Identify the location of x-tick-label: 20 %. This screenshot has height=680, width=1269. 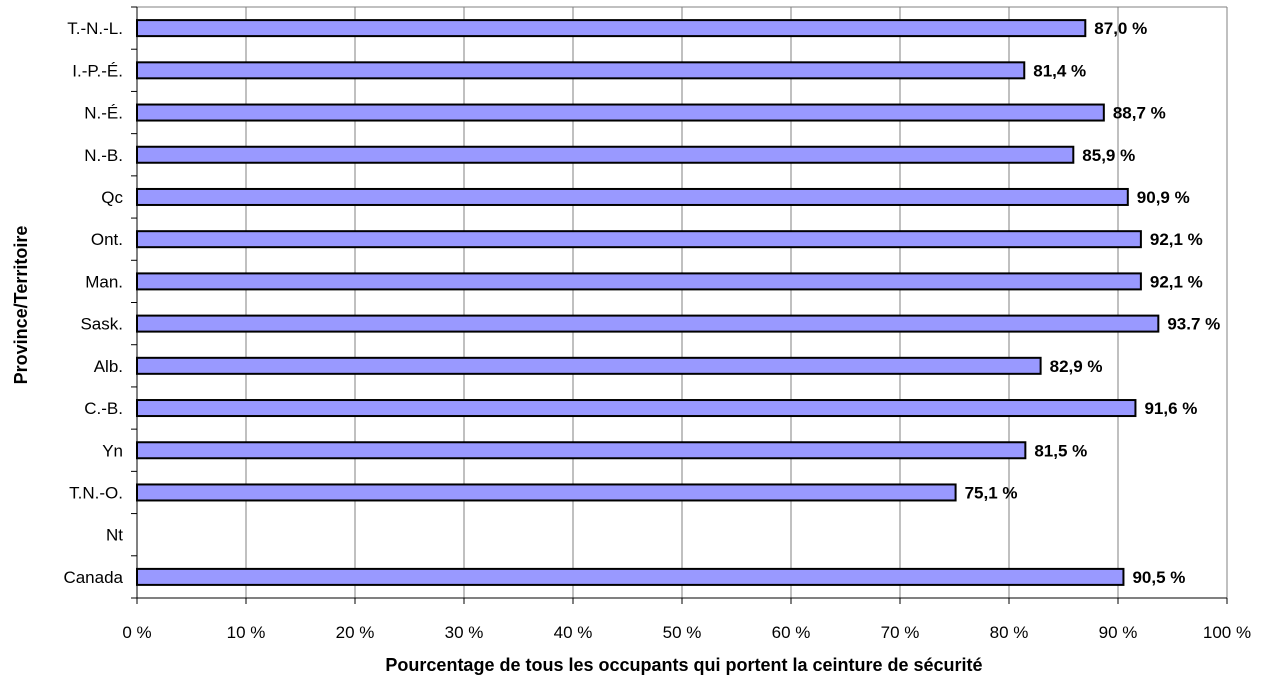
(355, 632).